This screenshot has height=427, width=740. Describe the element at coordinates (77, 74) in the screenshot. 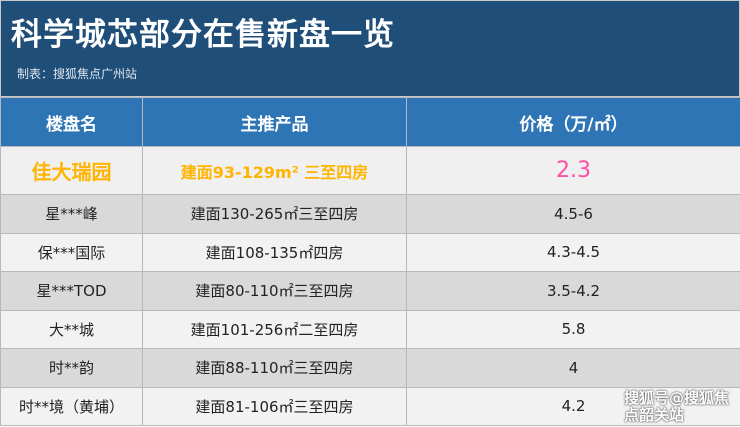

I see `subtitle: 制表：搜狐焦点广州站` at that location.